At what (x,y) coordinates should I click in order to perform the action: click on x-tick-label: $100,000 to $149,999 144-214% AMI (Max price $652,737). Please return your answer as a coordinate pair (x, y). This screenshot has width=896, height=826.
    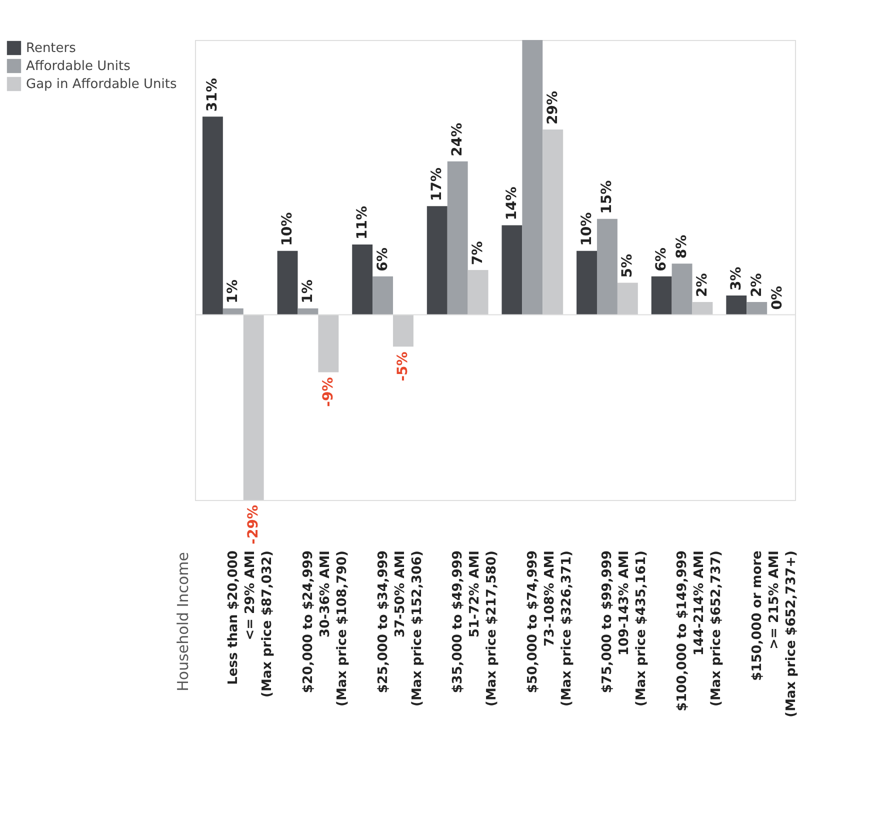
    Looking at the image, I should click on (699, 631).